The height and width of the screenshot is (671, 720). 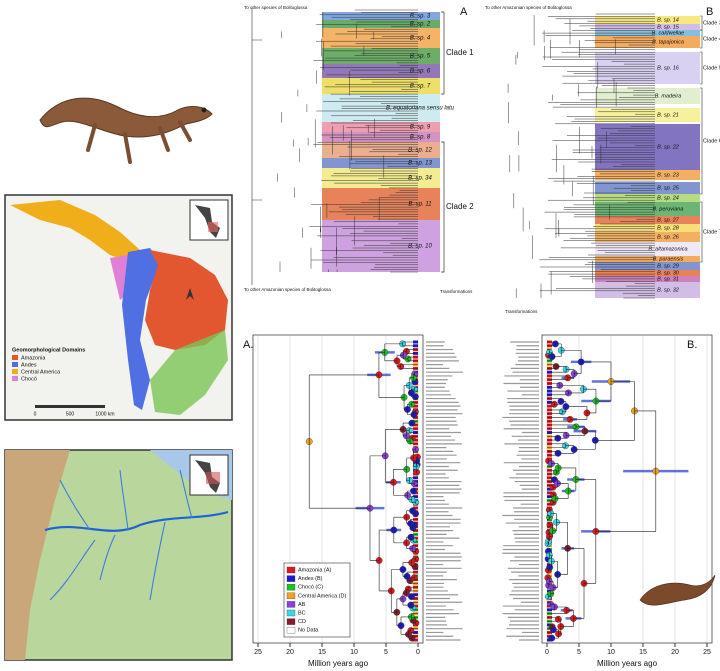 What do you see at coordinates (104, 414) in the screenshot?
I see `label: 1000 km` at bounding box center [104, 414].